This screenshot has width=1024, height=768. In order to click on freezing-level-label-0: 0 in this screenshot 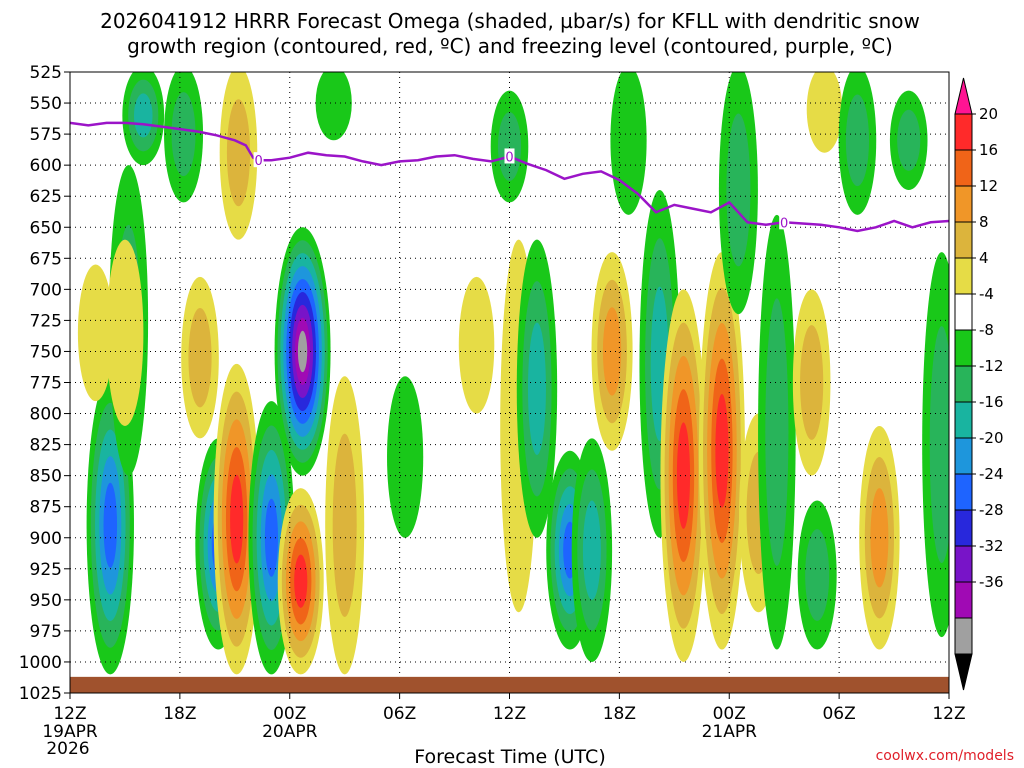, I will do `click(258, 161)`.